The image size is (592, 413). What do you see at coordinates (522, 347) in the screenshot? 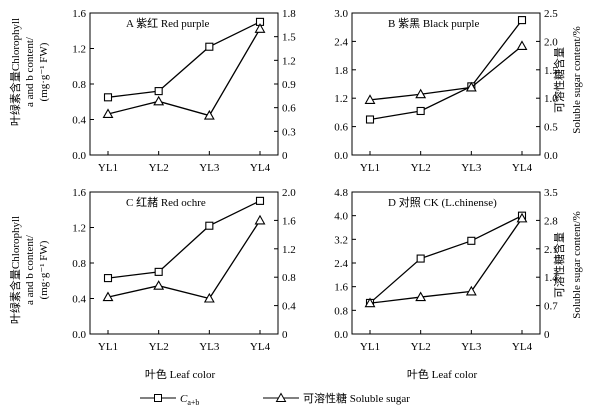
I see `panel-d-category-label: YL4` at bounding box center [522, 347].